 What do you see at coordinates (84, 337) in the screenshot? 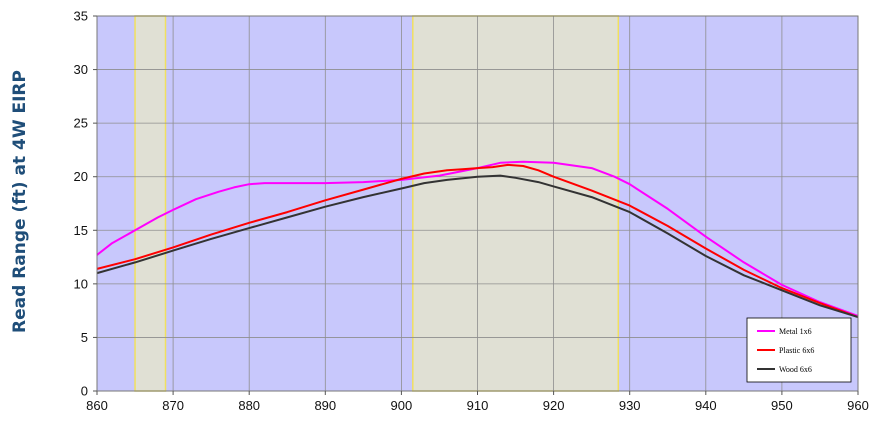
I see `y-tick-label: 5` at bounding box center [84, 337].